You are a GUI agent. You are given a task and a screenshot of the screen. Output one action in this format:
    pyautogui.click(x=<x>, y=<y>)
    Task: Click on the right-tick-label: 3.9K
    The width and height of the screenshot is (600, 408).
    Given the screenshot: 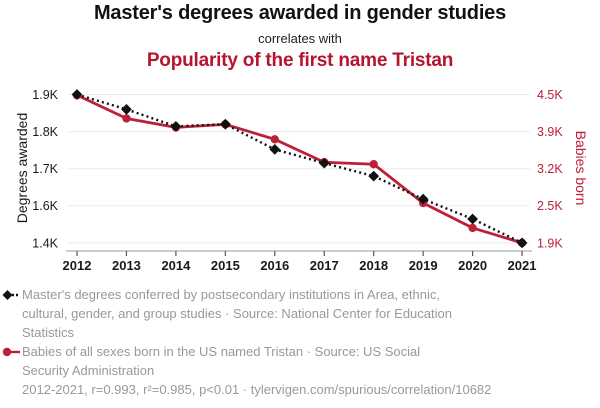 What is the action you would take?
    pyautogui.click(x=550, y=132)
    